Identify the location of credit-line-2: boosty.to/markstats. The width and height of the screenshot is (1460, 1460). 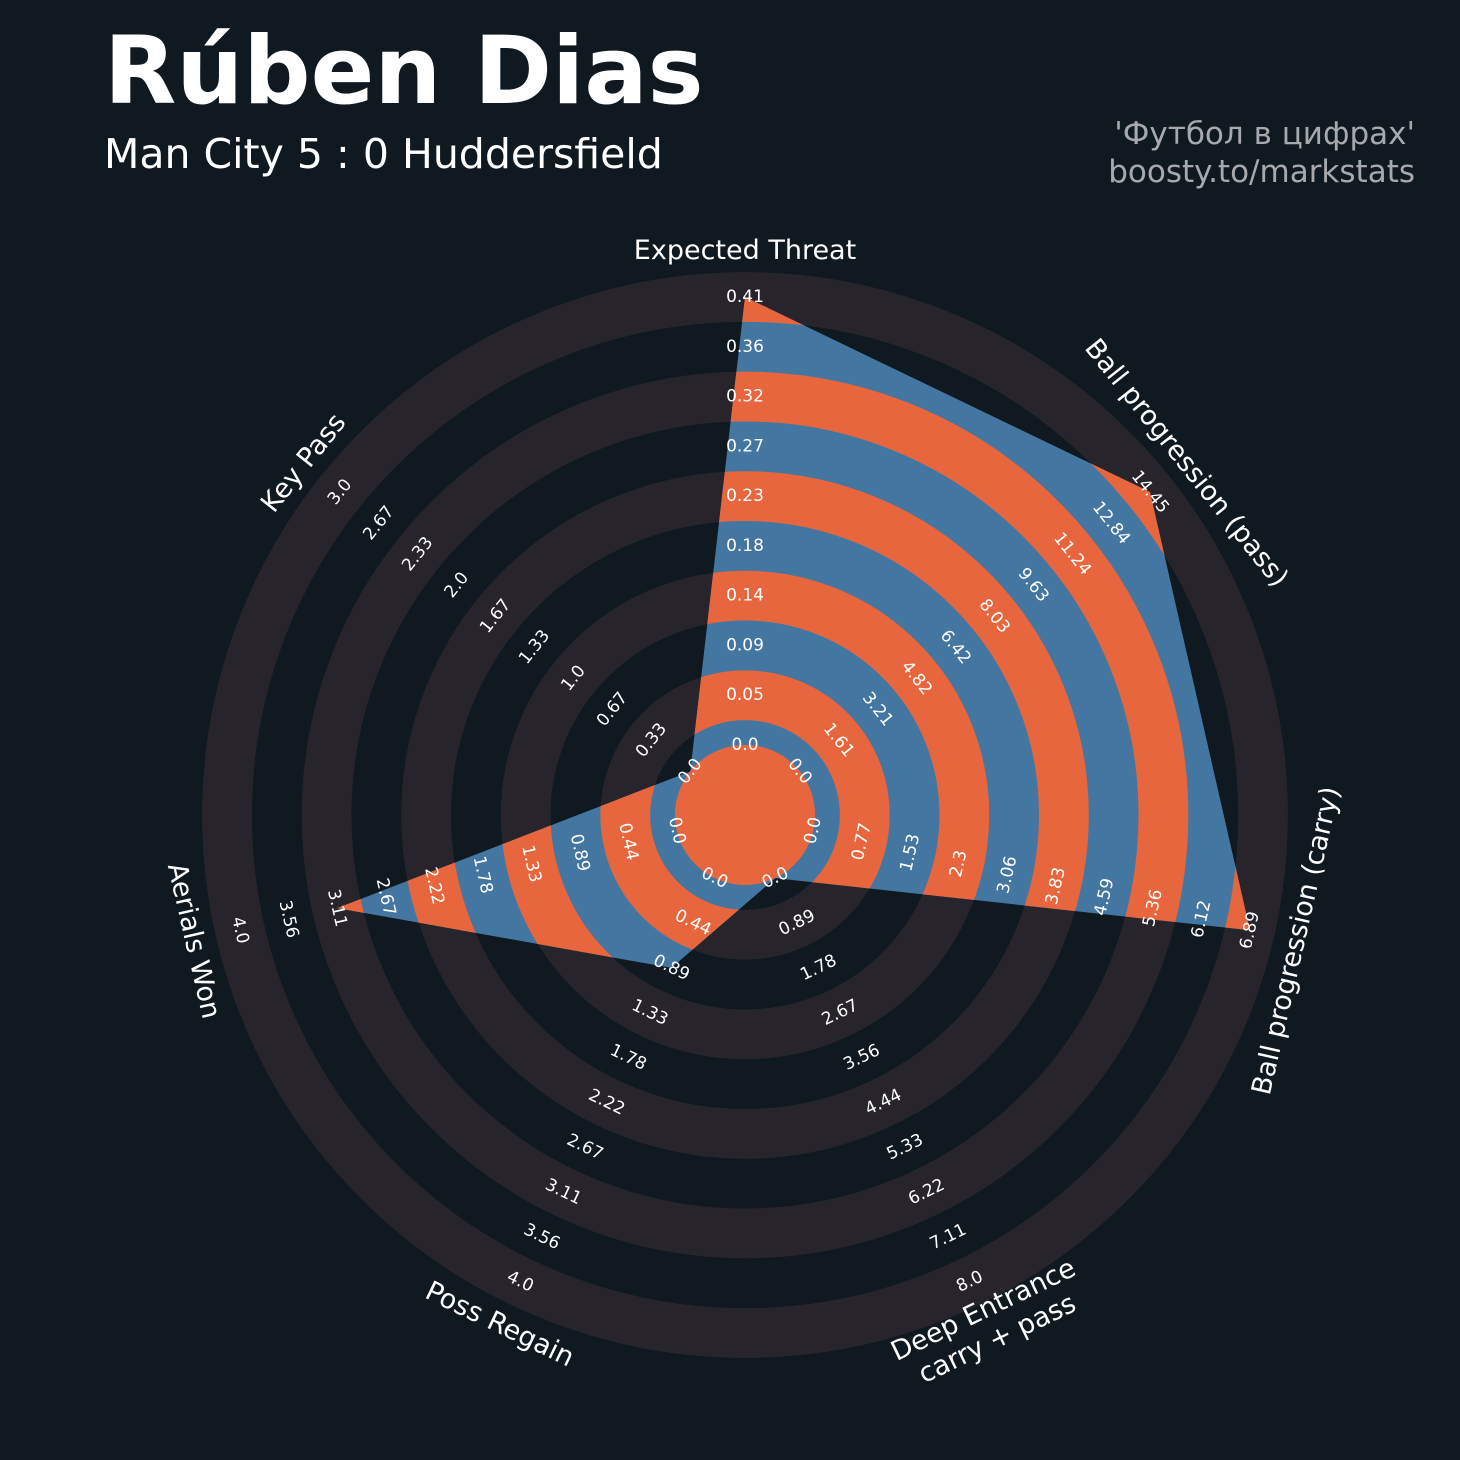
(1261, 172).